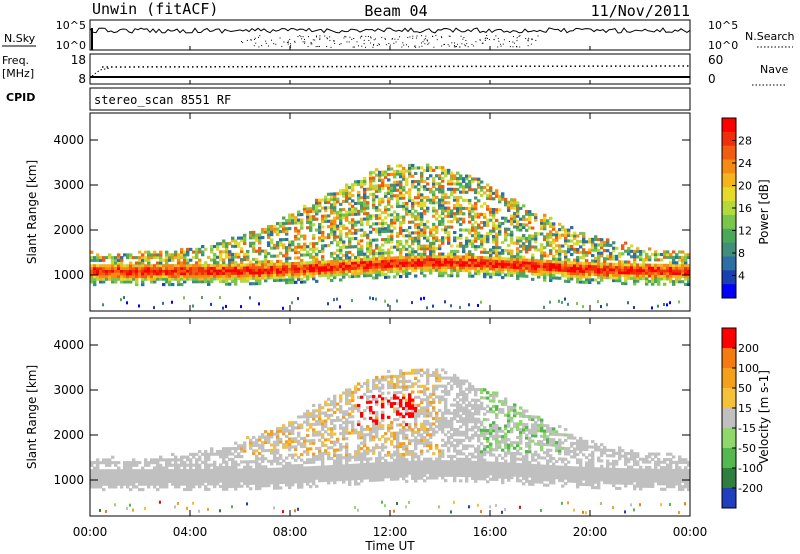 This screenshot has height=554, width=800. What do you see at coordinates (20, 97) in the screenshot?
I see `cpid-label: CPID` at bounding box center [20, 97].